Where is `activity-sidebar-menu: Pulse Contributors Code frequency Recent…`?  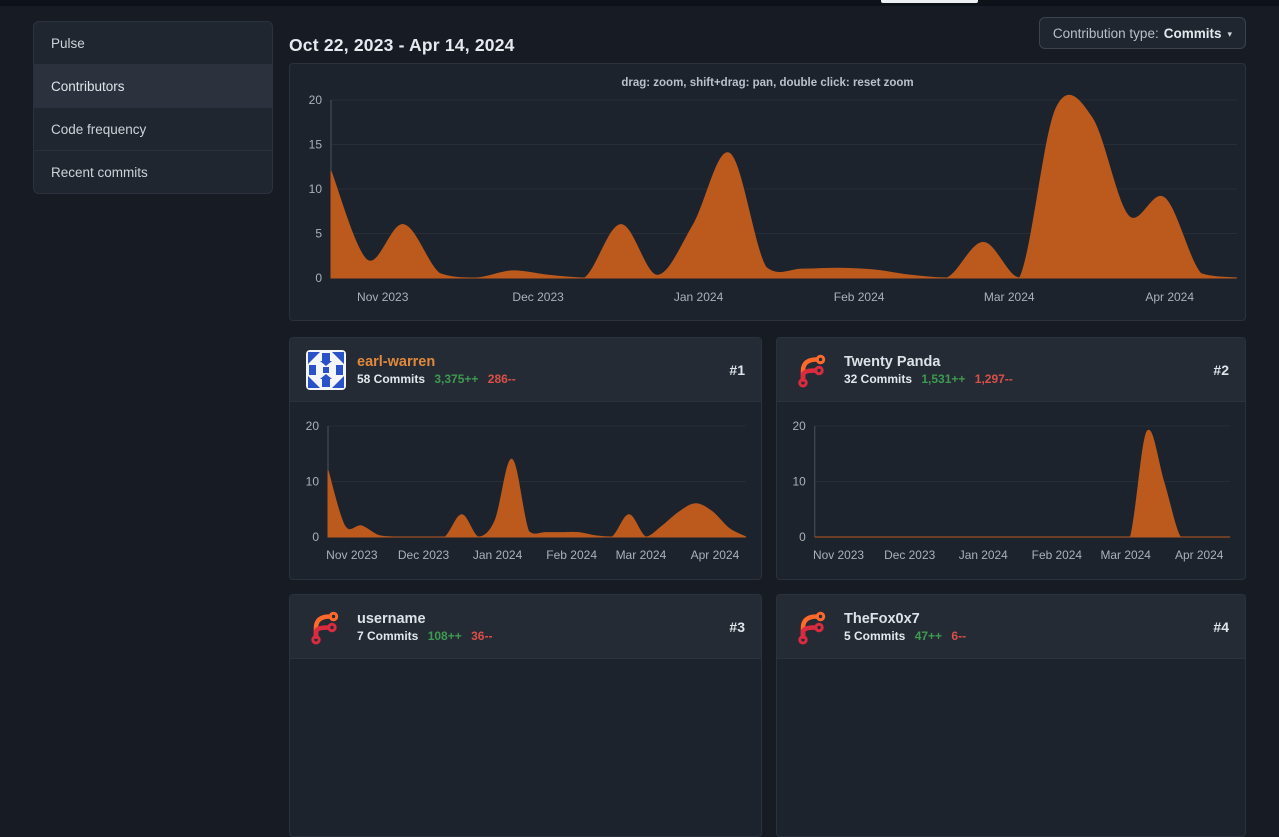
activity-sidebar-menu: Pulse Contributors Code frequency Recent… is located at coordinates (153, 107).